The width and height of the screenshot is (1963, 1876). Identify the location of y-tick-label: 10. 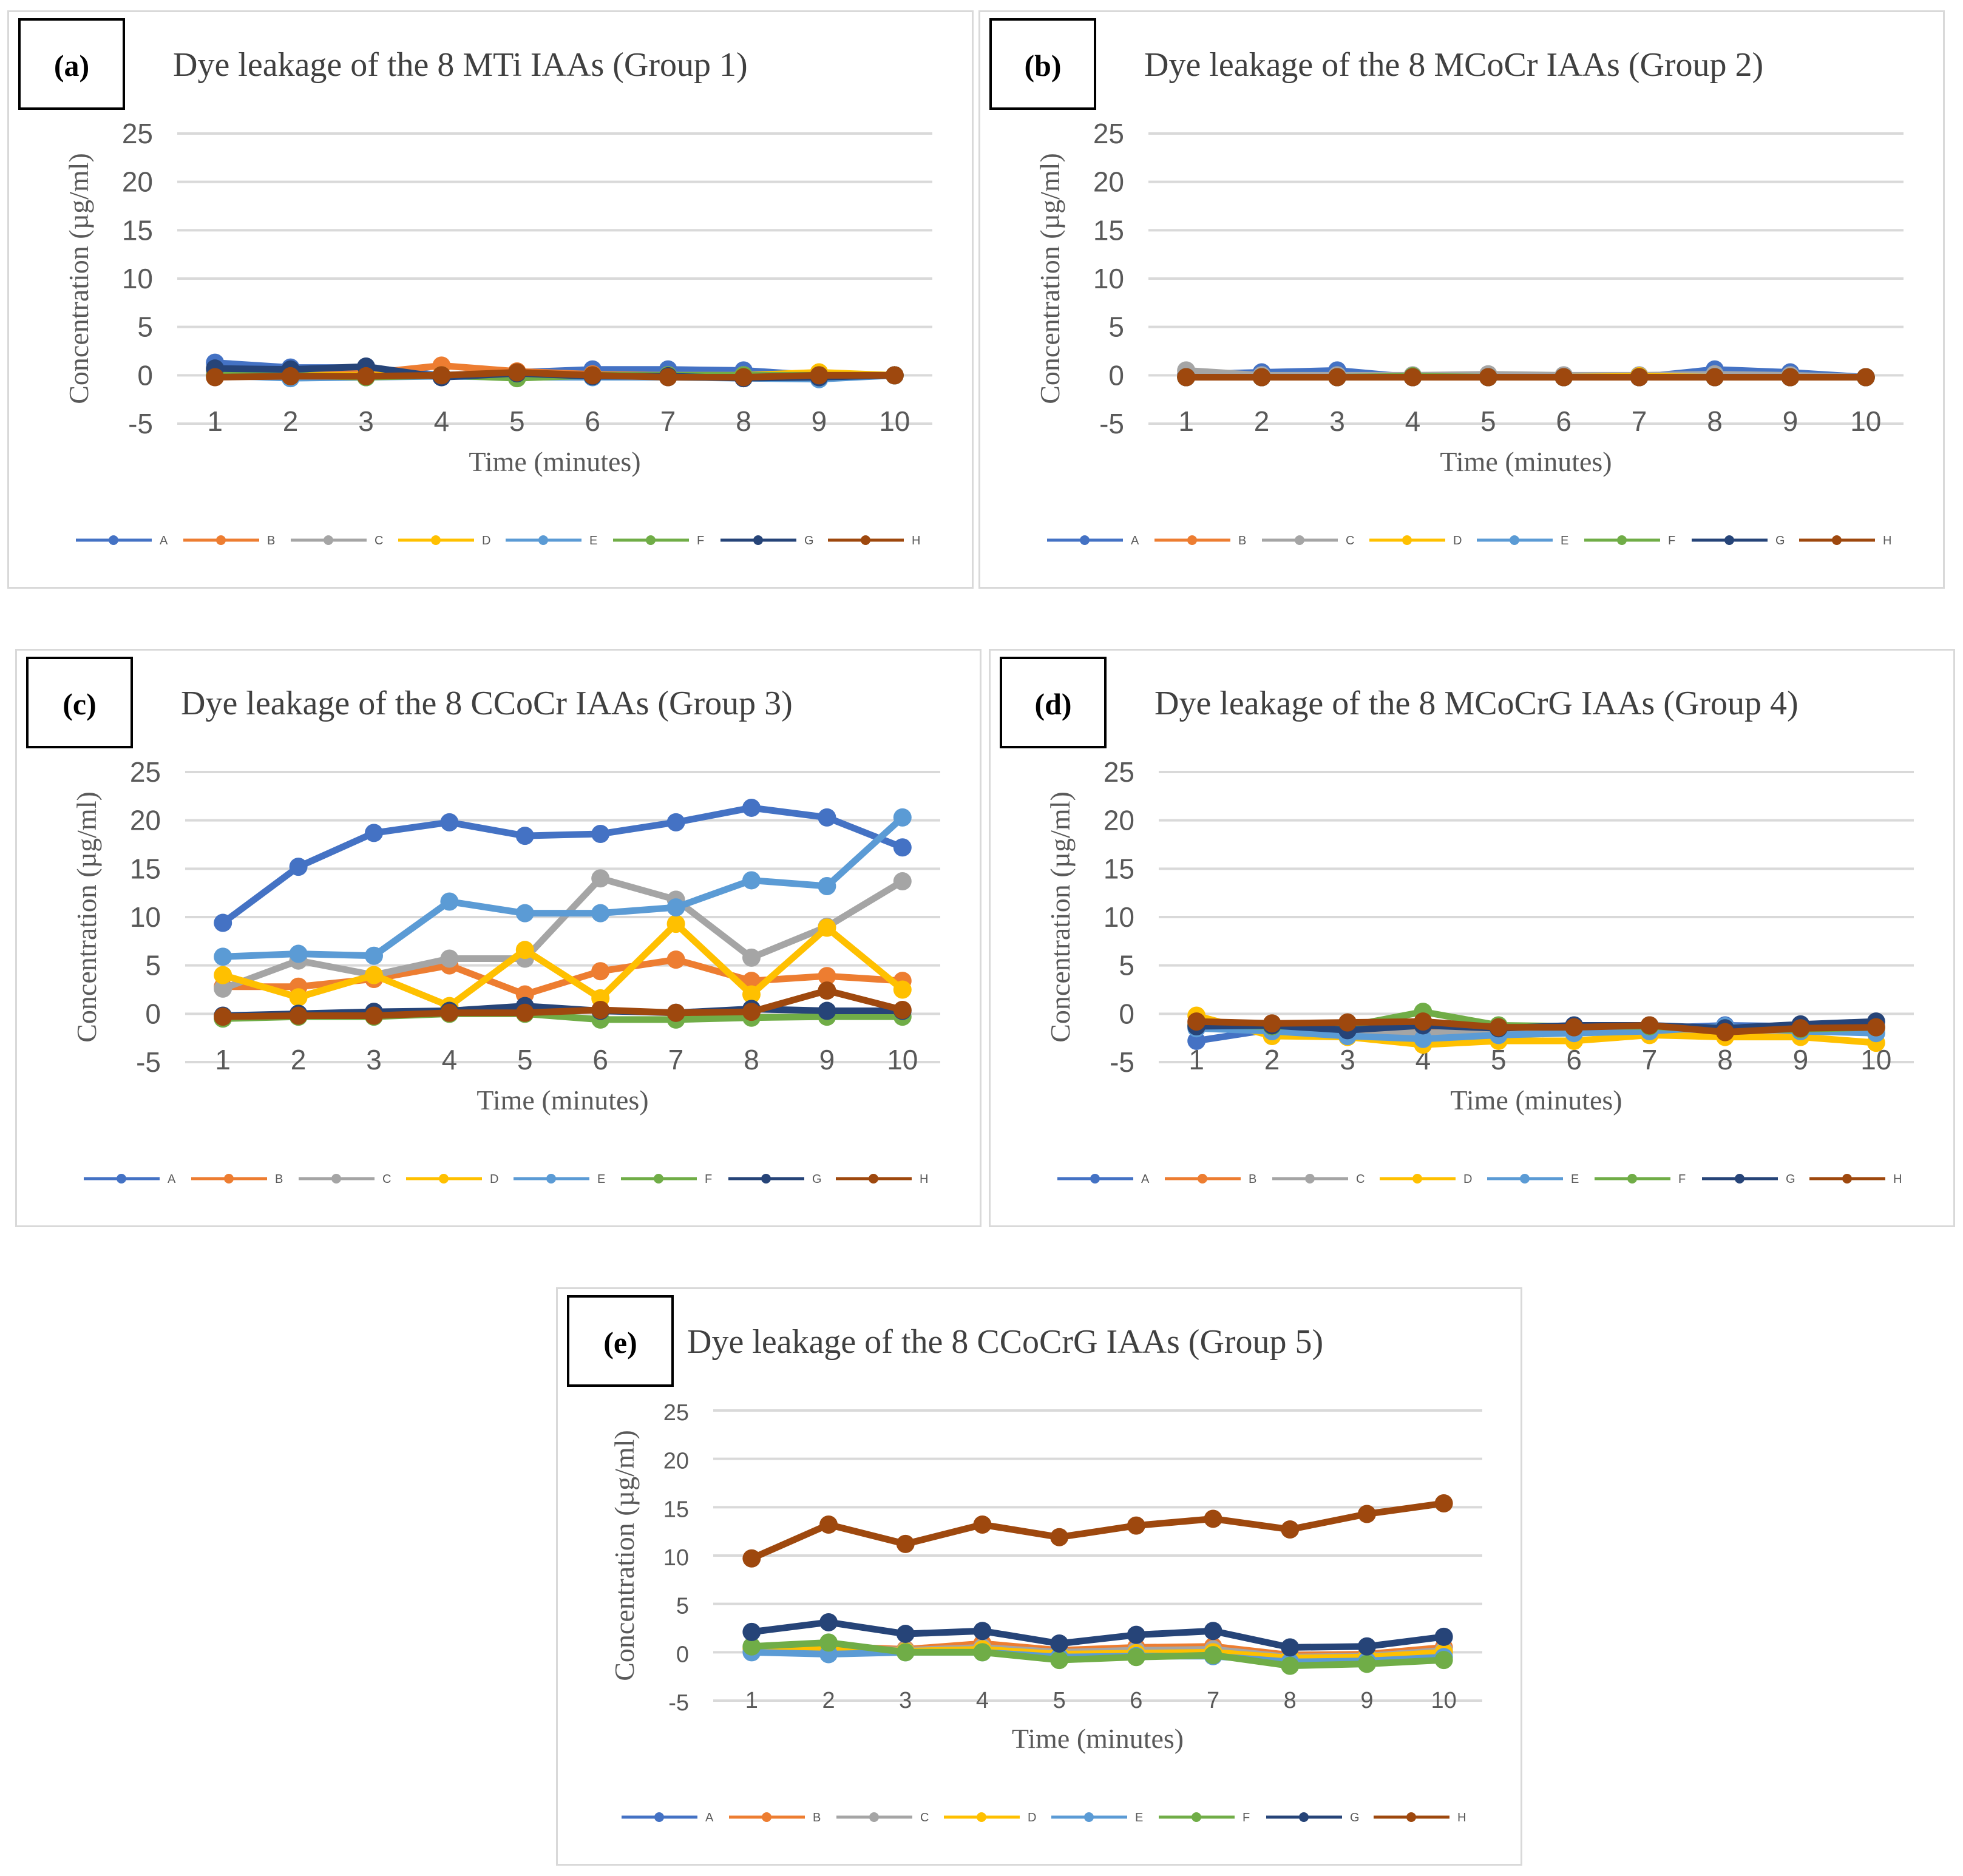
(1108, 279).